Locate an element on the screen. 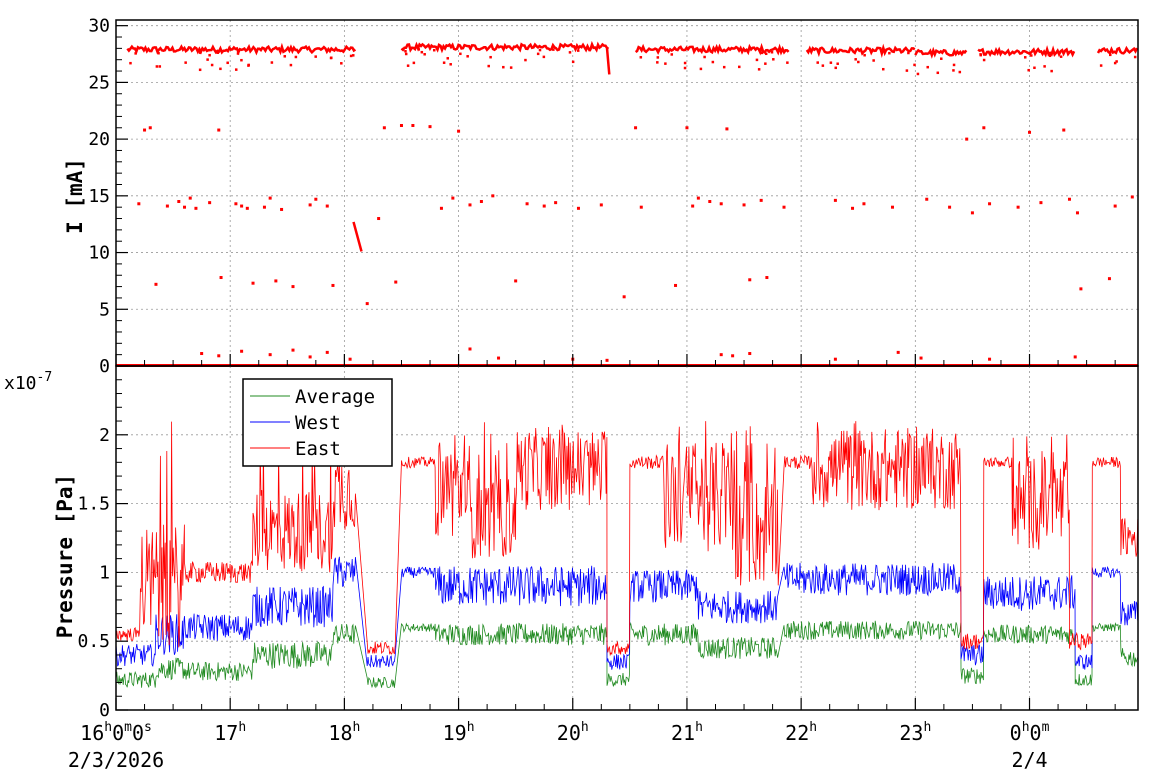 The height and width of the screenshot is (782, 1158). y-tick-label: 1.5 is located at coordinates (93, 504).